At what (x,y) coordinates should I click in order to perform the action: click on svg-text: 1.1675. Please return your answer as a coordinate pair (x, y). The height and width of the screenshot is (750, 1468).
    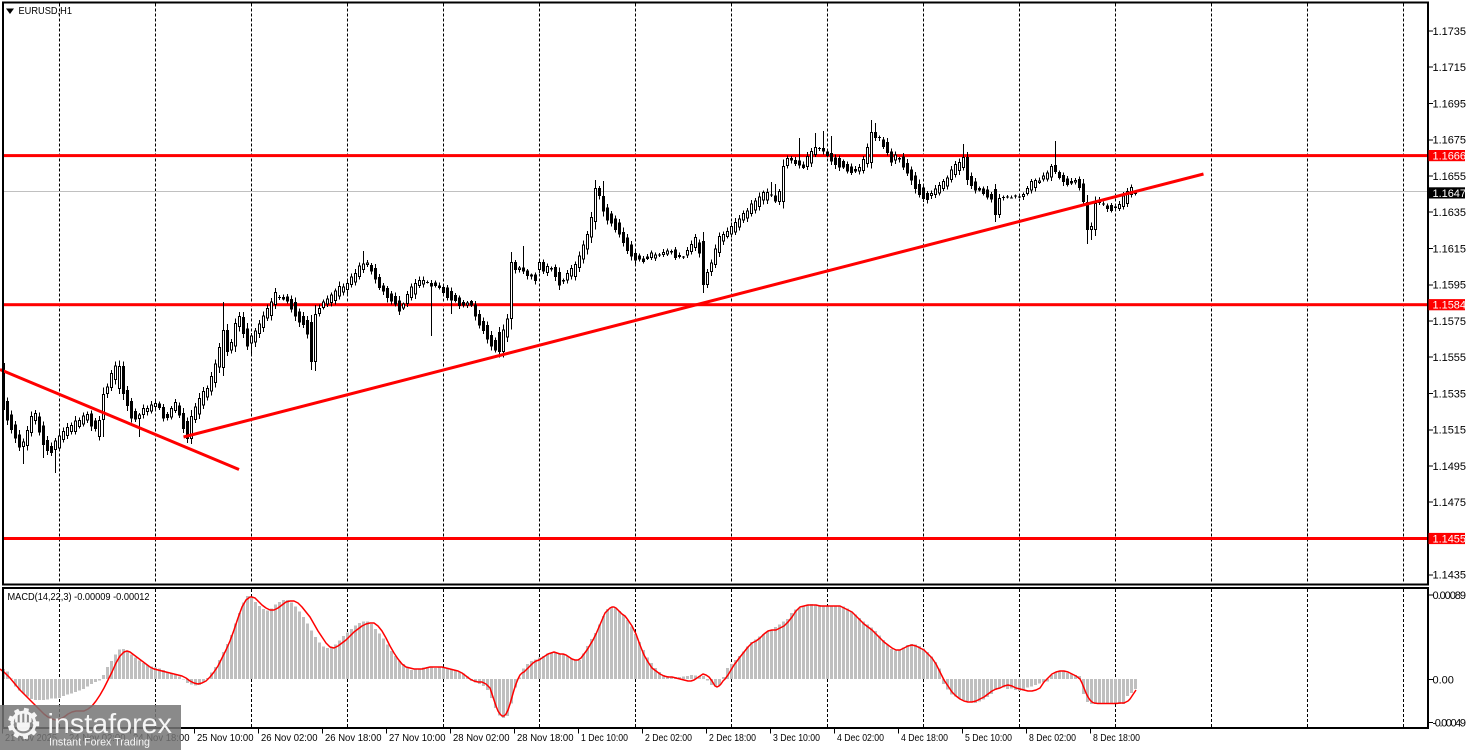
    Looking at the image, I should click on (1450, 141).